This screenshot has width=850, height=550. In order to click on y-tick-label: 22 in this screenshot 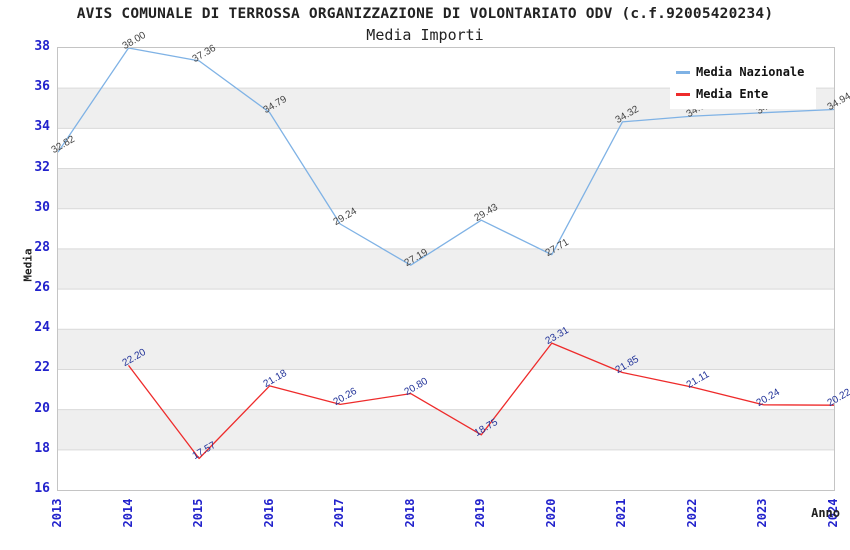, I will do `click(42, 368)`.